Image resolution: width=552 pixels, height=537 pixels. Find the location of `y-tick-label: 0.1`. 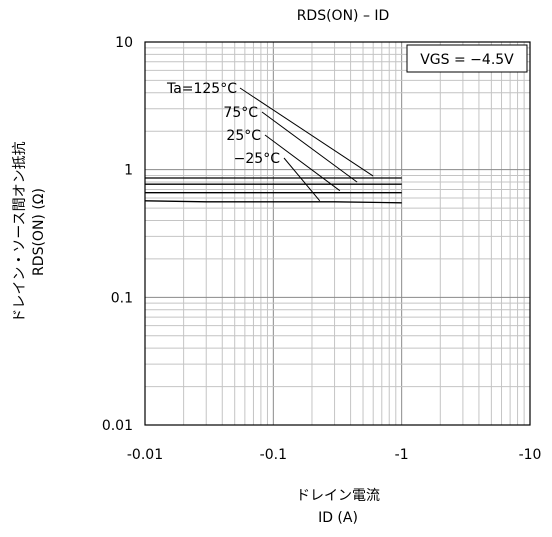

y-tick-label: 0.1 is located at coordinates (122, 298).